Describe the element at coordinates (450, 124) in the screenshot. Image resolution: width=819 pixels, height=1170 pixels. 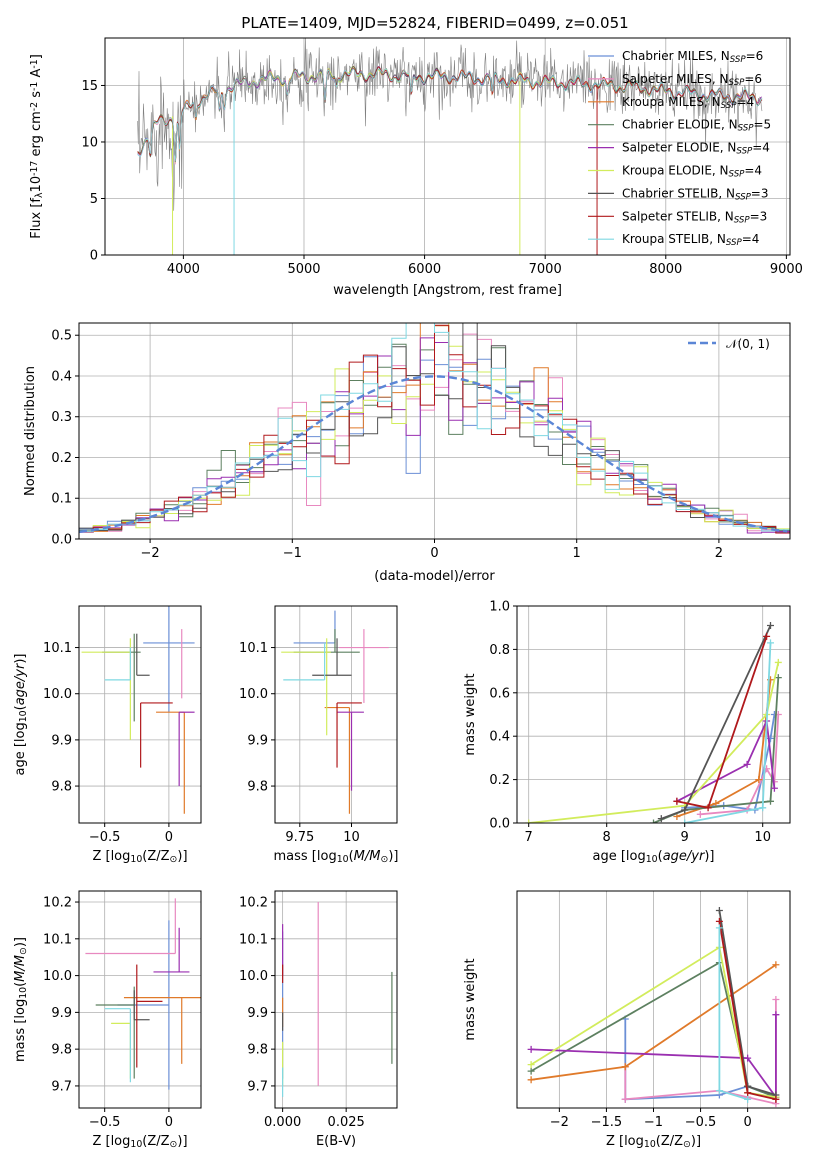
I see `observed-spectrum-line` at that location.